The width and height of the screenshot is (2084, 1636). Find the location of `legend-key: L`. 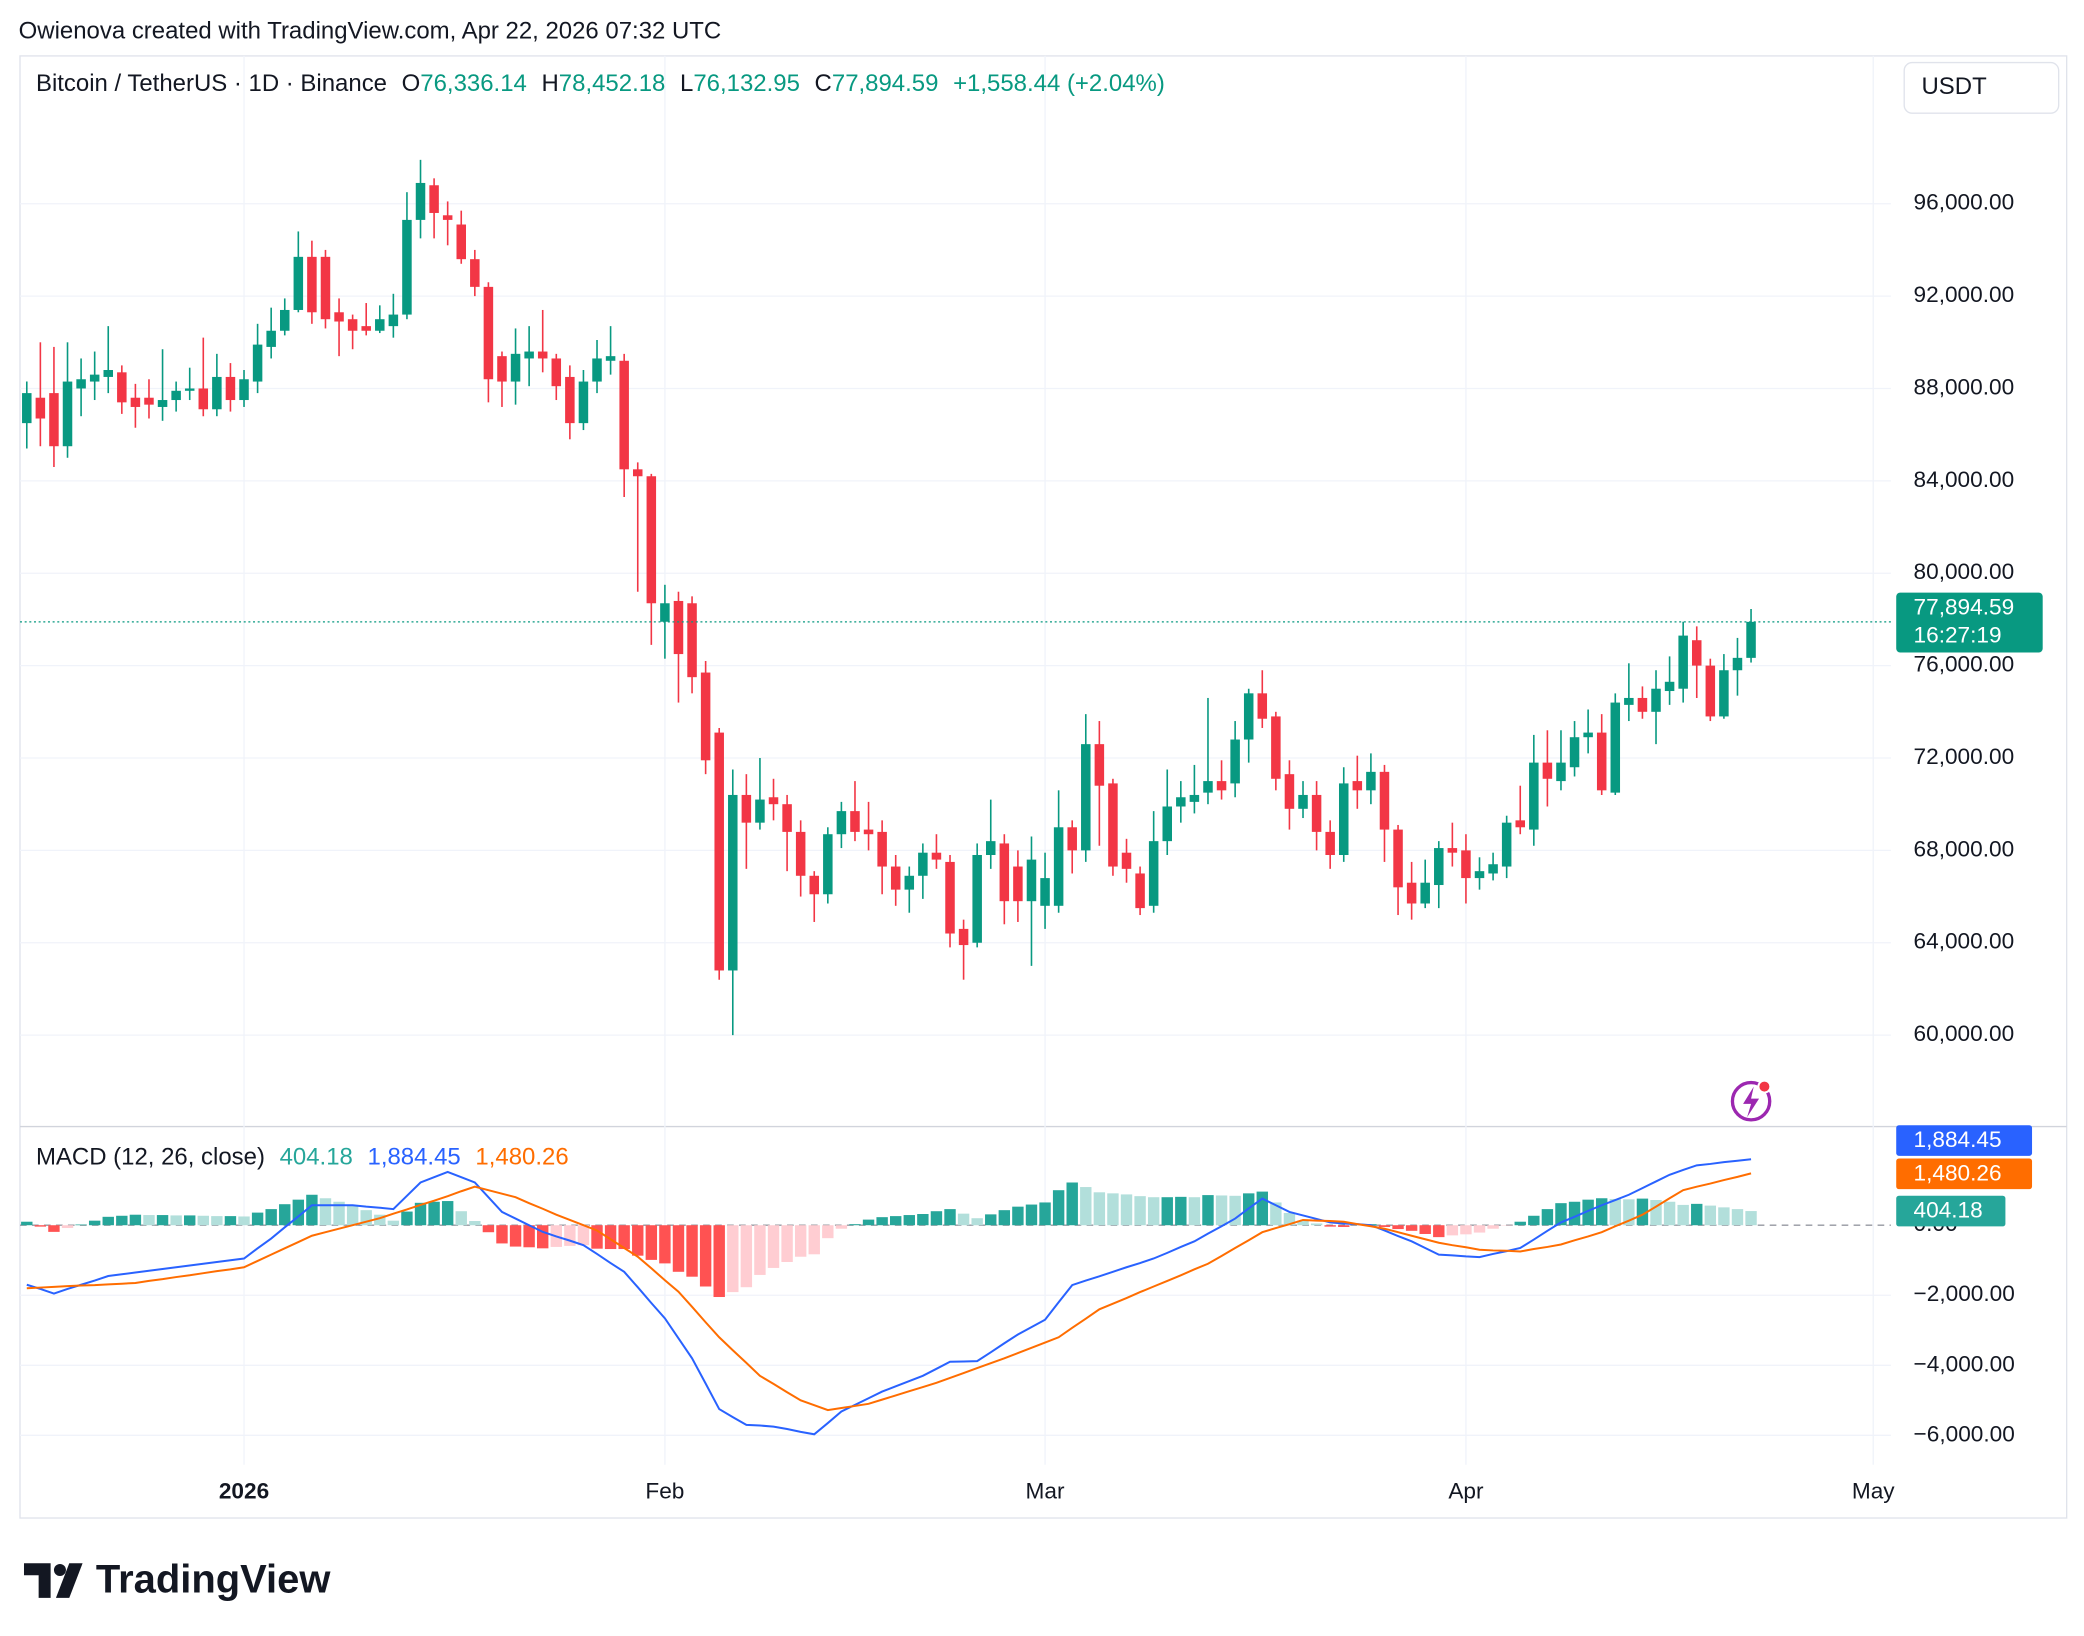

legend-key: L is located at coordinates (686, 84).